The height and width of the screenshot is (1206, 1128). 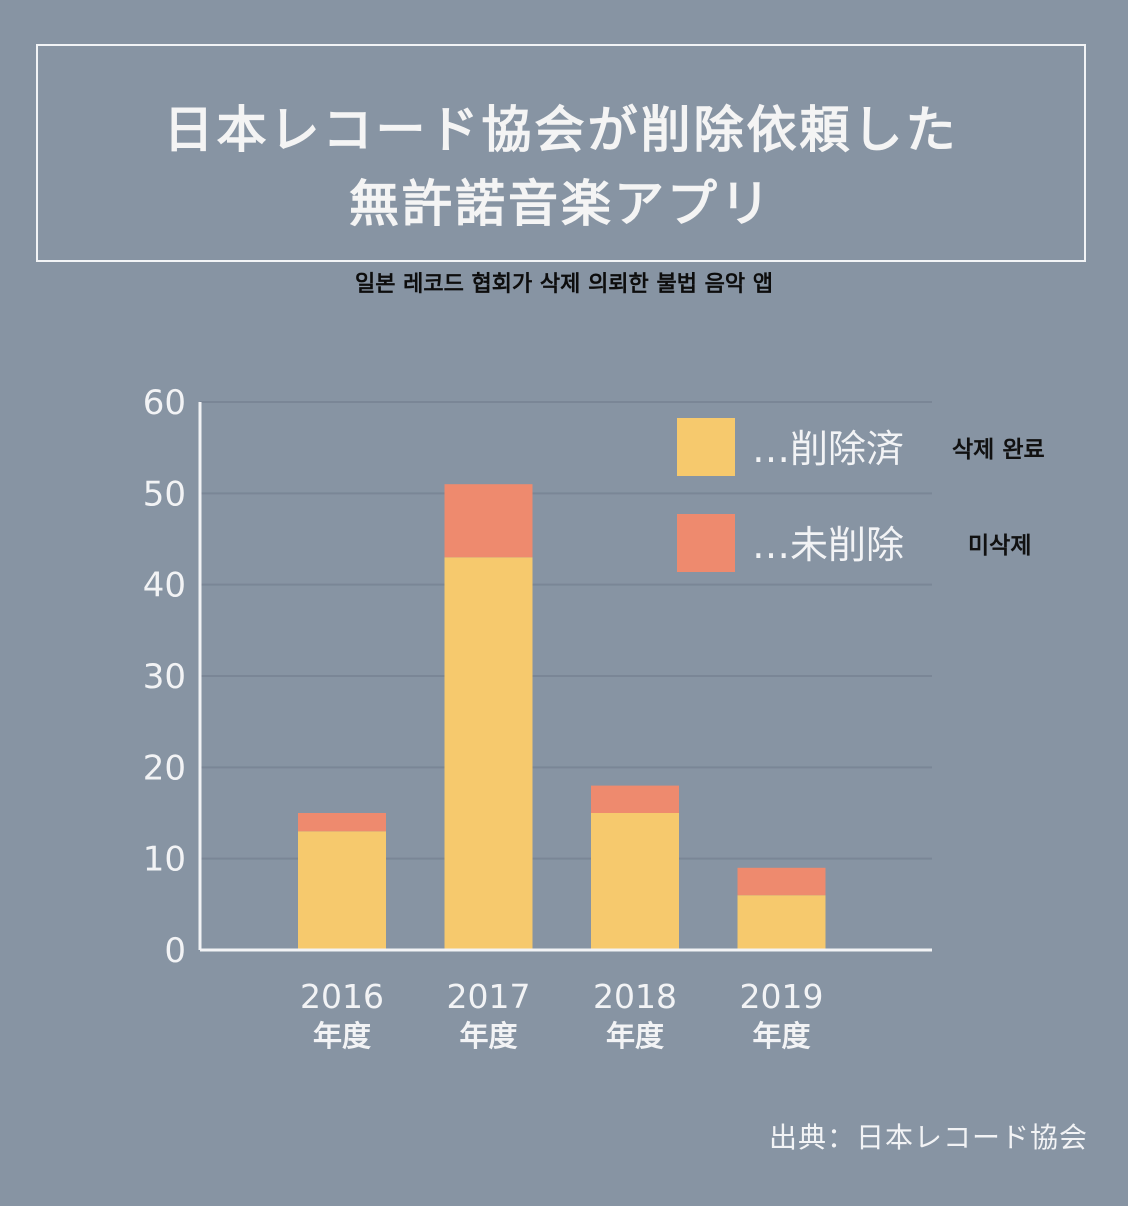 I want to click on x-tick-2018: 2018, so click(x=635, y=996).